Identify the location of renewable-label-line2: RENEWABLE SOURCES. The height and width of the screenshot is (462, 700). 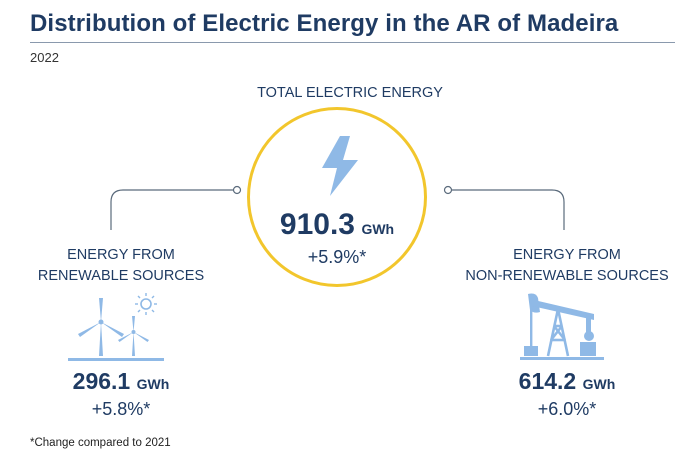
(121, 276).